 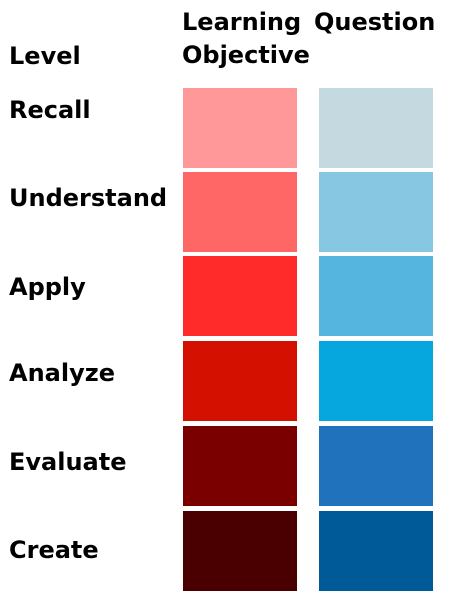 I want to click on question-swatch-recall, so click(x=376, y=128).